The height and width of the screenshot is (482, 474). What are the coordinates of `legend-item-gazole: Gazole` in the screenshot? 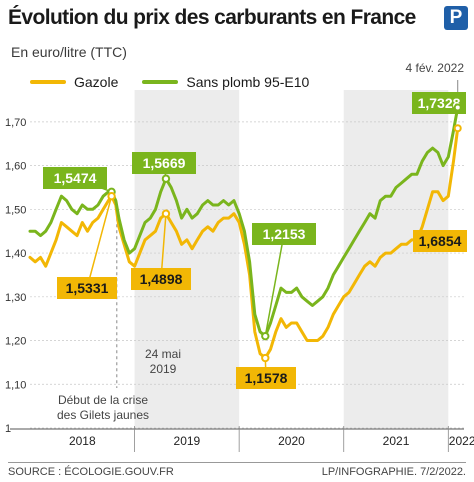 It's located at (74, 82).